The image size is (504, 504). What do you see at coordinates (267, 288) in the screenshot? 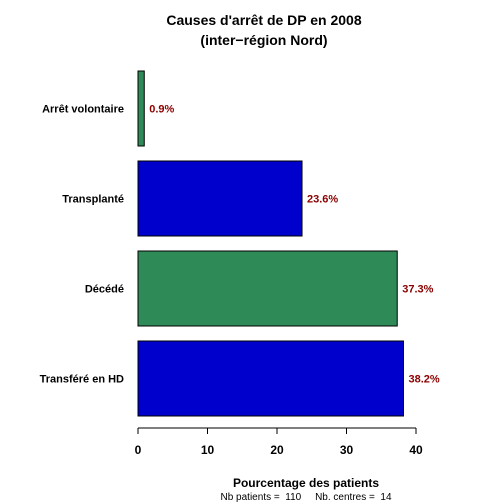
I see `bar-decede` at bounding box center [267, 288].